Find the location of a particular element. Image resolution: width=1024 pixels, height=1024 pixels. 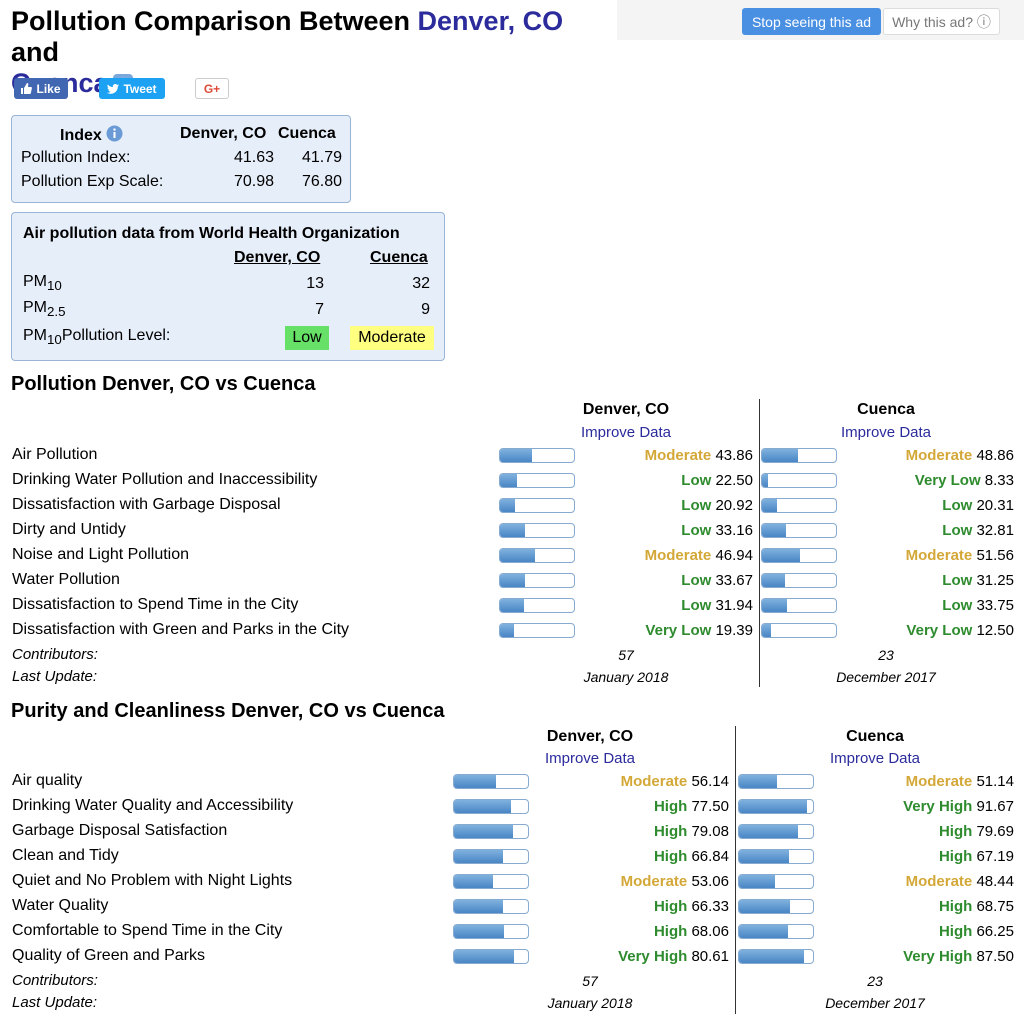

purity-value-city2: 68.75 is located at coordinates (995, 906).